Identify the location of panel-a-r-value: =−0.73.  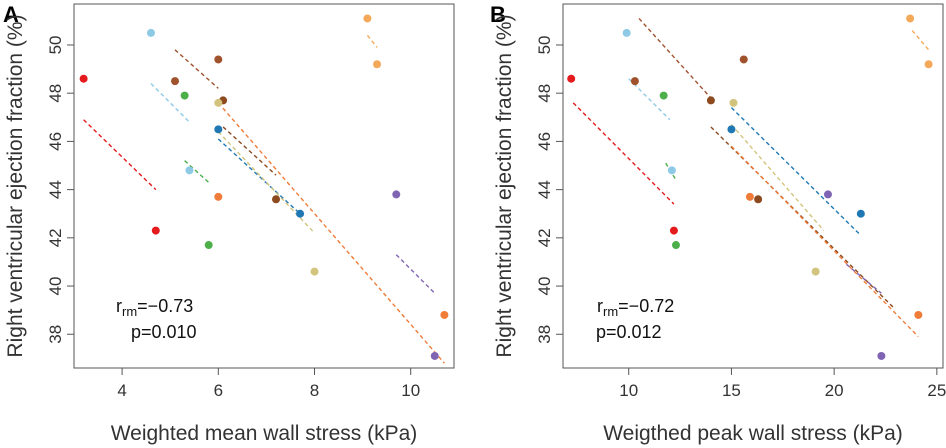
(165, 306).